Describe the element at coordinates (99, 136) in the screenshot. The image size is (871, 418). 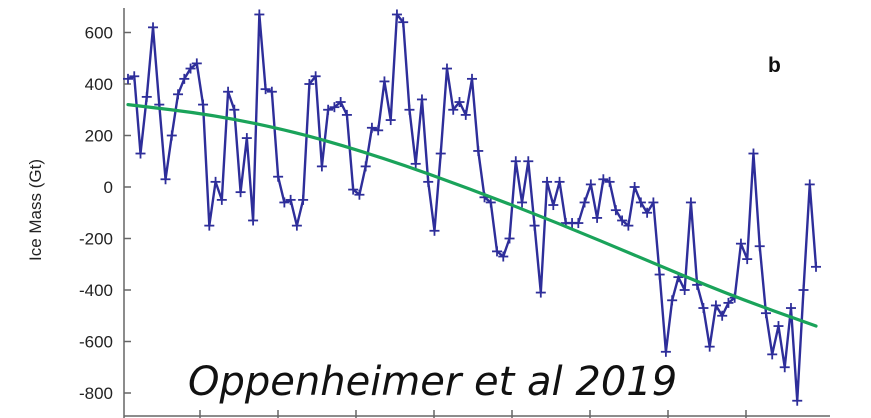
I see `y-tick-label: 200` at that location.